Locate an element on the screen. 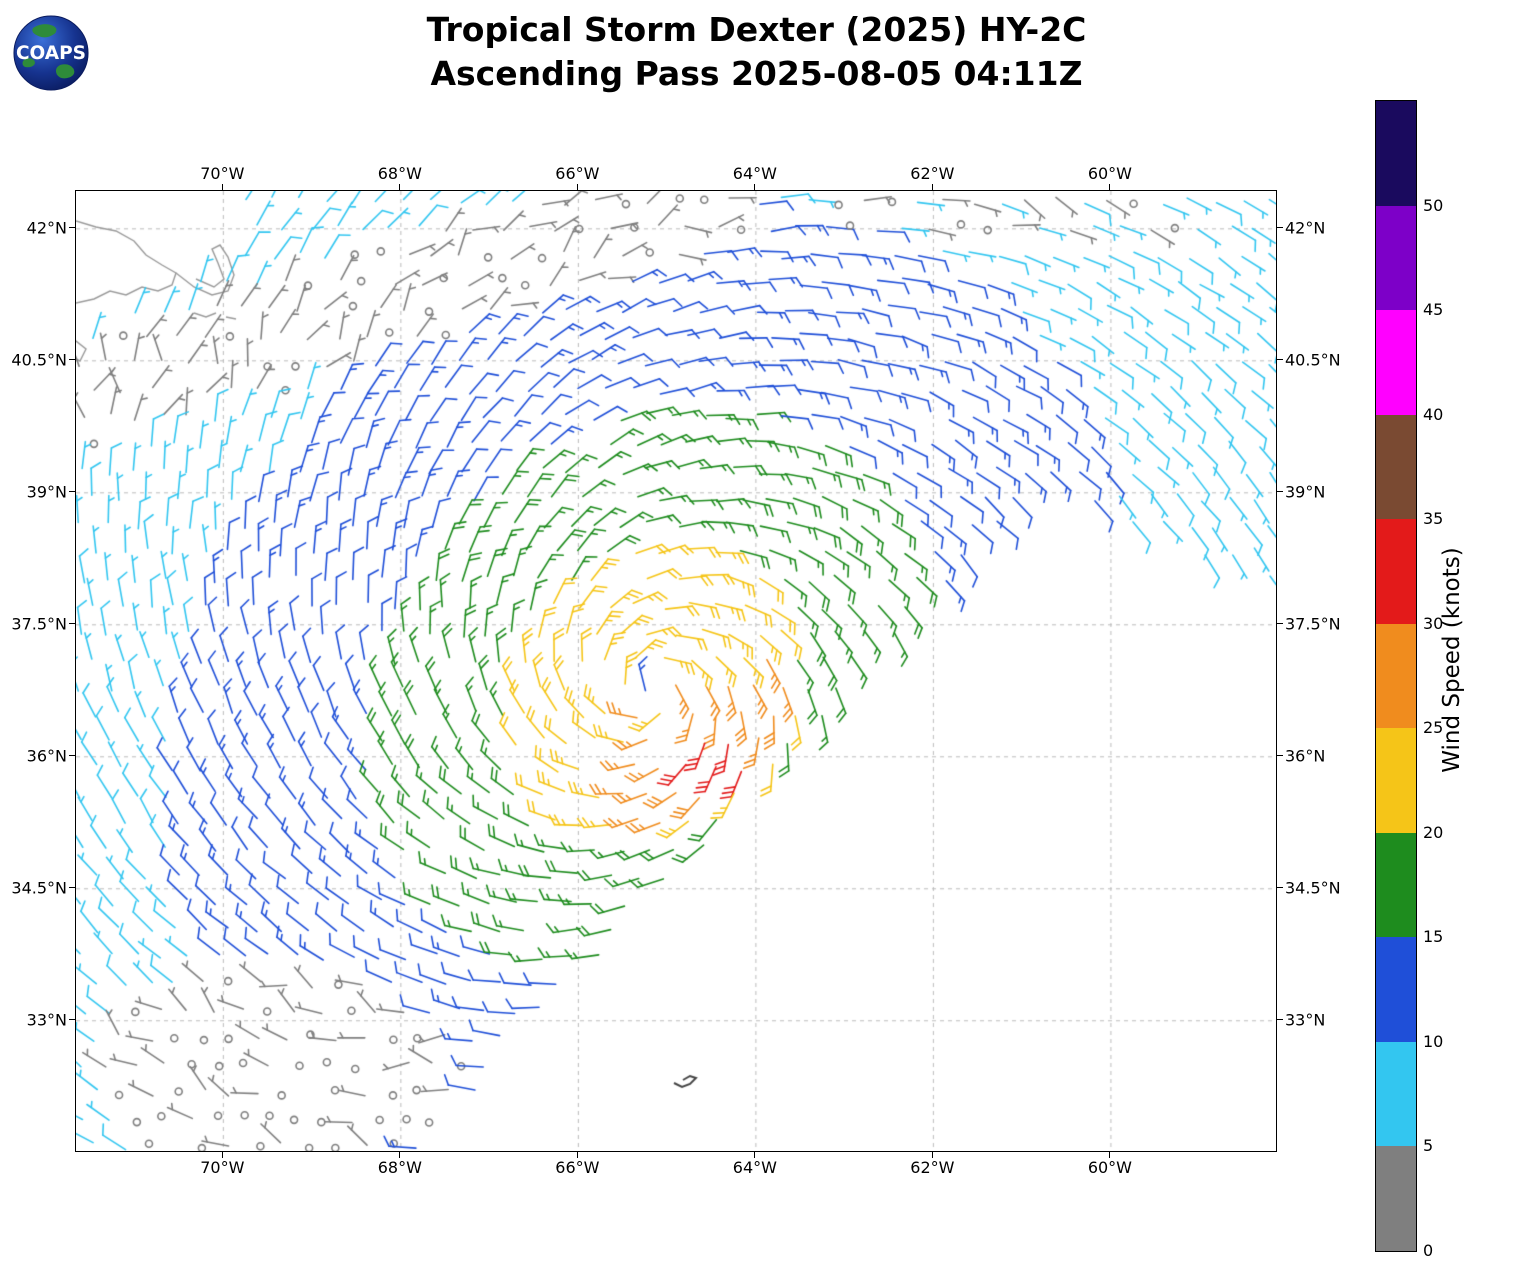 The height and width of the screenshot is (1264, 1513). colorbar-axis-label: Wind Speed (knots) is located at coordinates (1452, 660).